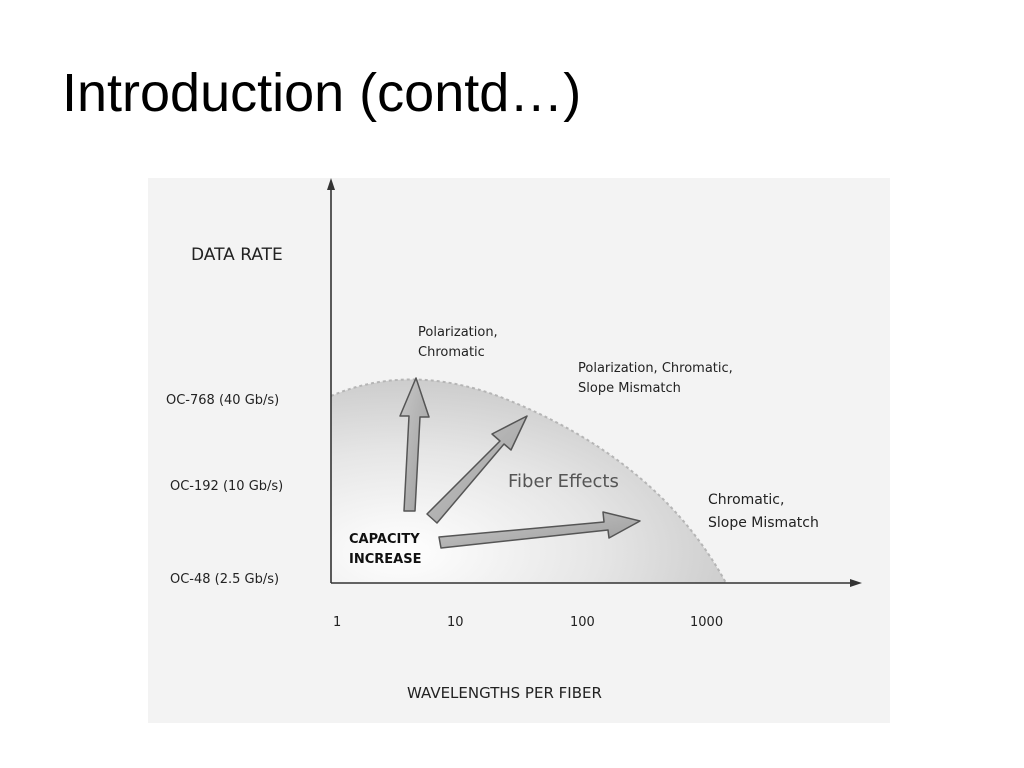 This screenshot has width=1024, height=768. What do you see at coordinates (331, 184) in the screenshot?
I see `y-axis-arrowhead` at bounding box center [331, 184].